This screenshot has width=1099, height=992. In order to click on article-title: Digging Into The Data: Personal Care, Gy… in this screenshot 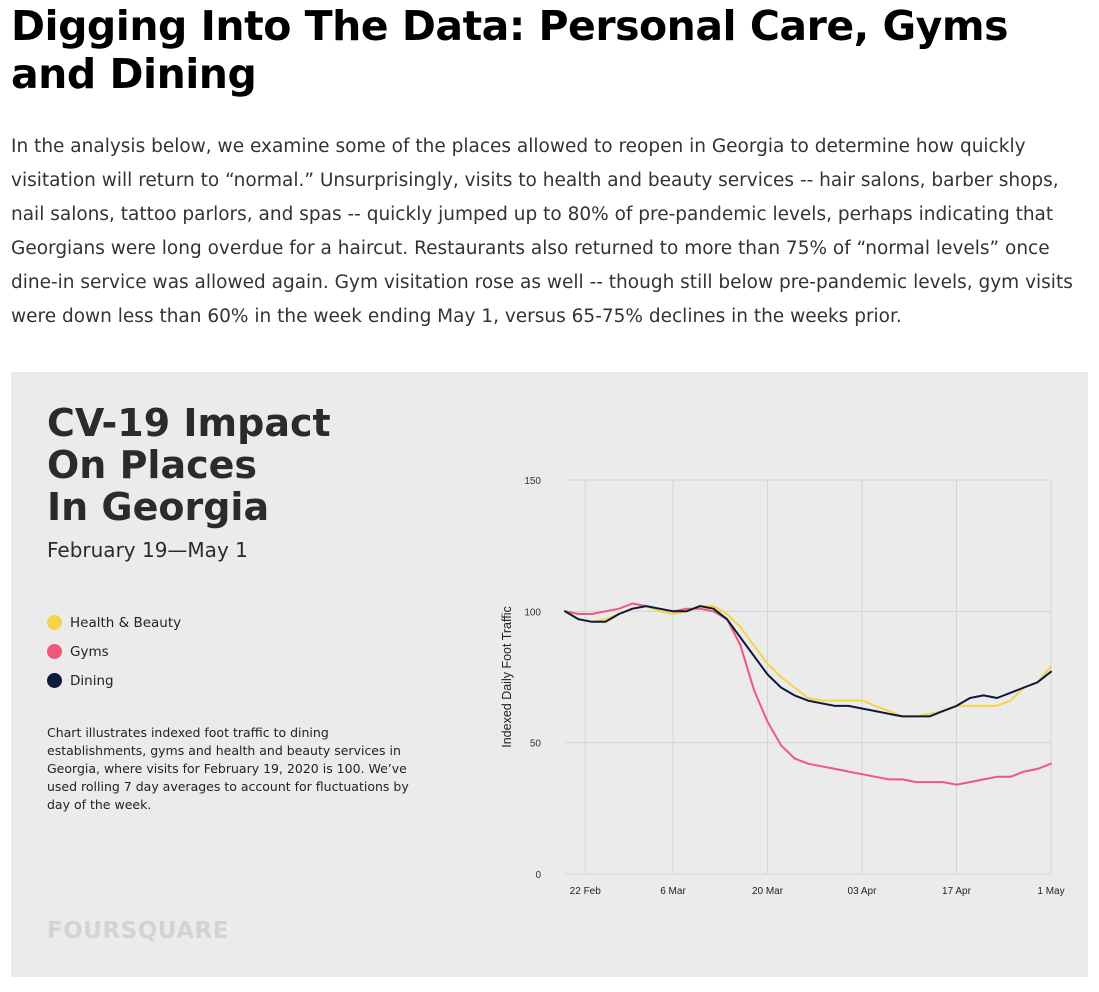, I will do `click(509, 50)`.